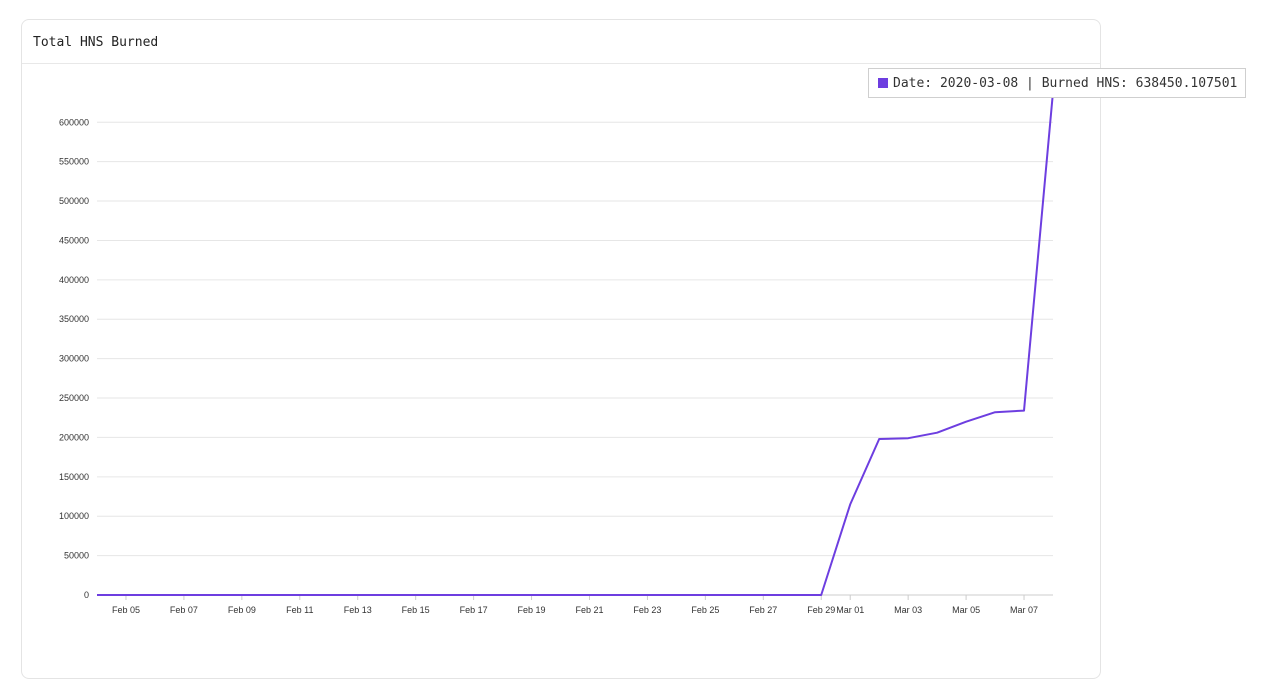  Describe the element at coordinates (966, 610) in the screenshot. I see `x-tick-label: Mar 05` at that location.